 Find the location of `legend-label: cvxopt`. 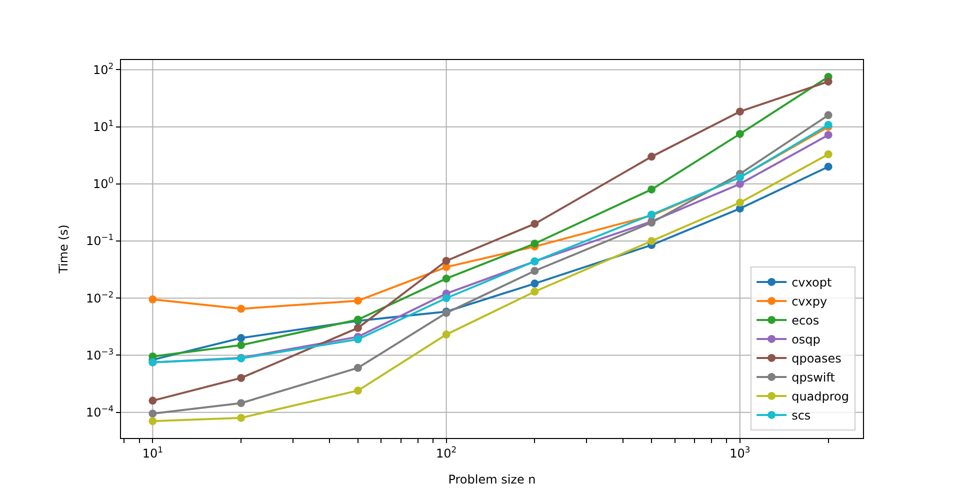

legend-label: cvxopt is located at coordinates (812, 283).